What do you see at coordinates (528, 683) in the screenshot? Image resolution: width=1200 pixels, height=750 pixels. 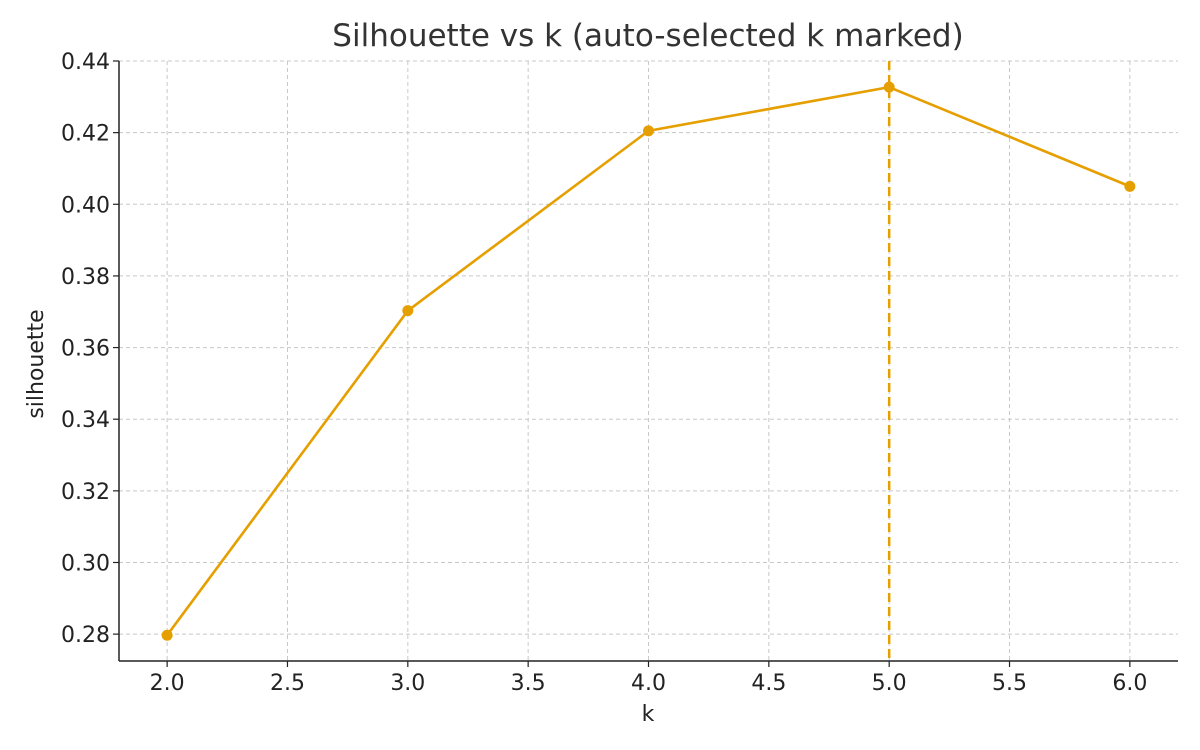 I see `x-tick-label: 3.5` at bounding box center [528, 683].